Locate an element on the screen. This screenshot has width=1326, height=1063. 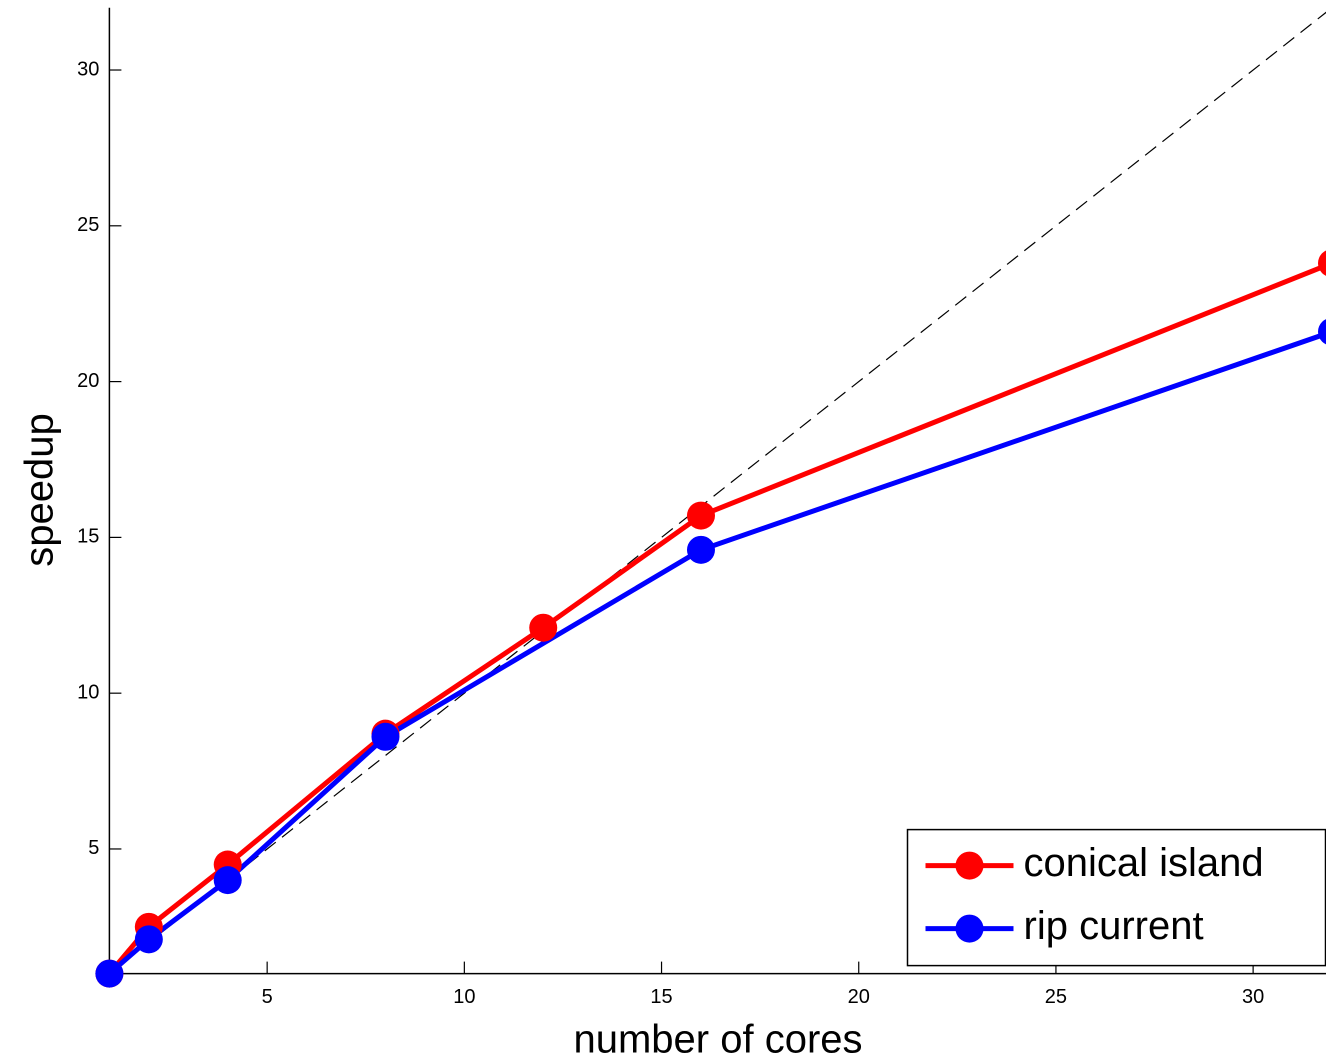
legend-box is located at coordinates (1116, 897).